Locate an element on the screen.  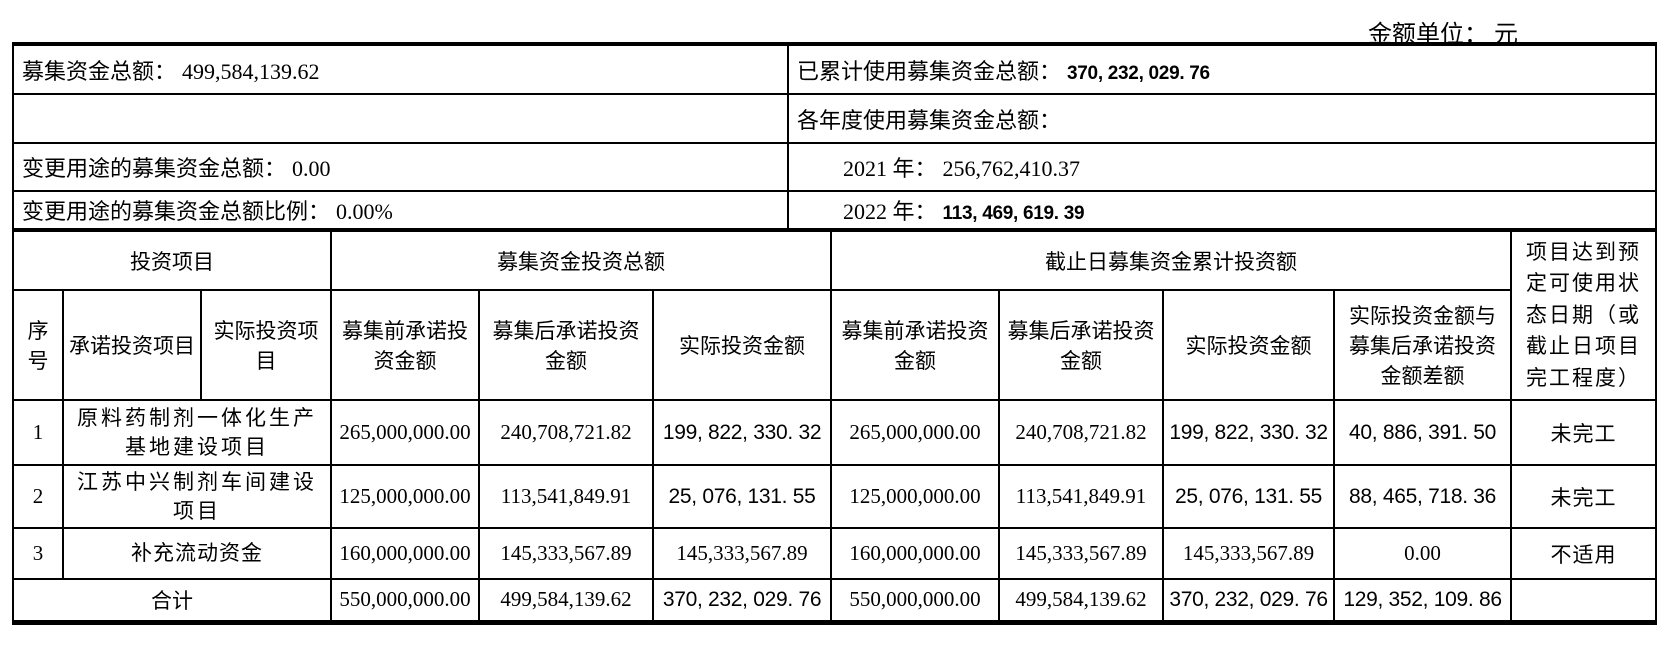
total-pre-raise-committed: 550,000,000.00 is located at coordinates (405, 600).